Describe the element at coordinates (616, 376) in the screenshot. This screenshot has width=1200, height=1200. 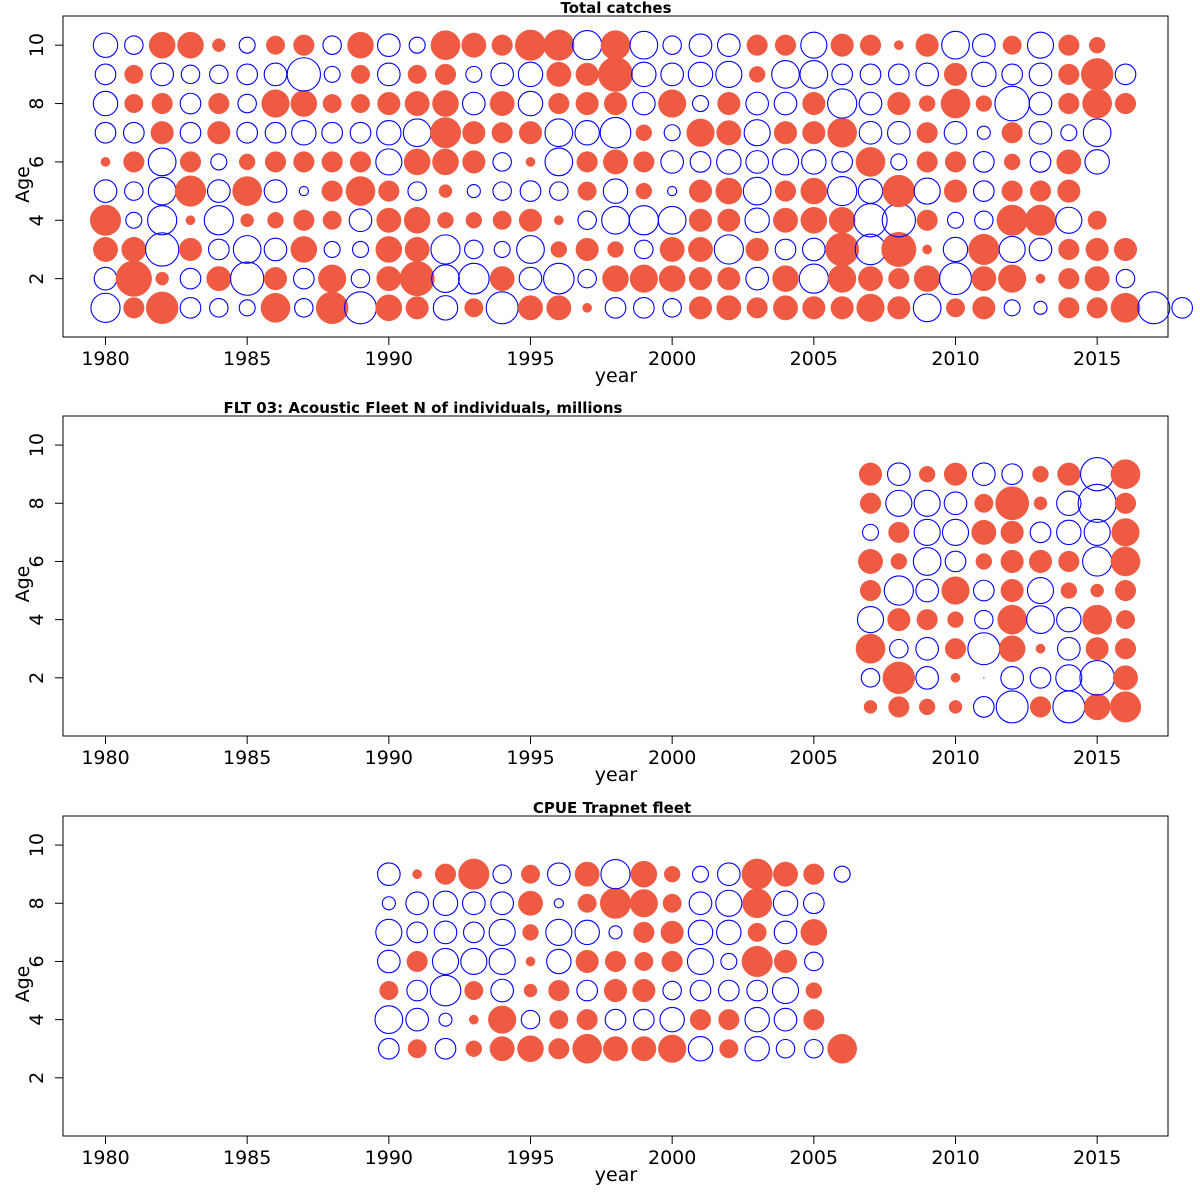
I see `x-axis-label: year` at that location.